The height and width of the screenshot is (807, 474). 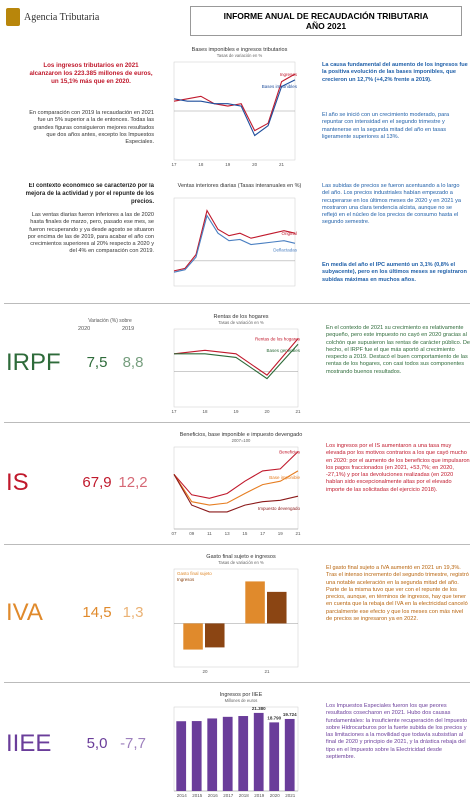 I want to click on x-tick-label: 2021, so click(x=290, y=795).